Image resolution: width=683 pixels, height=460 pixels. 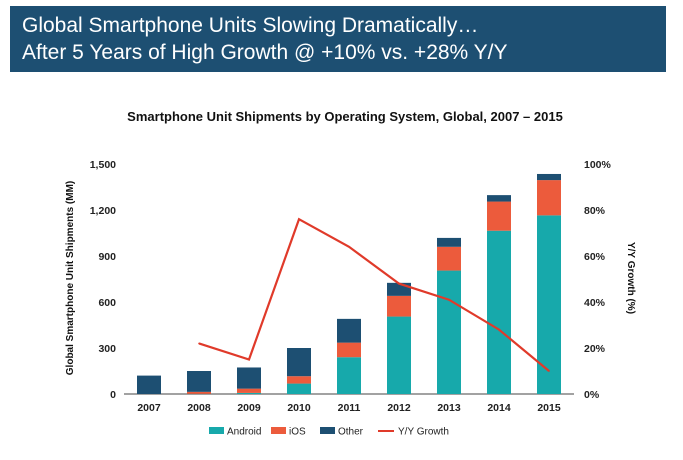 I want to click on x-tick-label: 2013, so click(x=449, y=408).